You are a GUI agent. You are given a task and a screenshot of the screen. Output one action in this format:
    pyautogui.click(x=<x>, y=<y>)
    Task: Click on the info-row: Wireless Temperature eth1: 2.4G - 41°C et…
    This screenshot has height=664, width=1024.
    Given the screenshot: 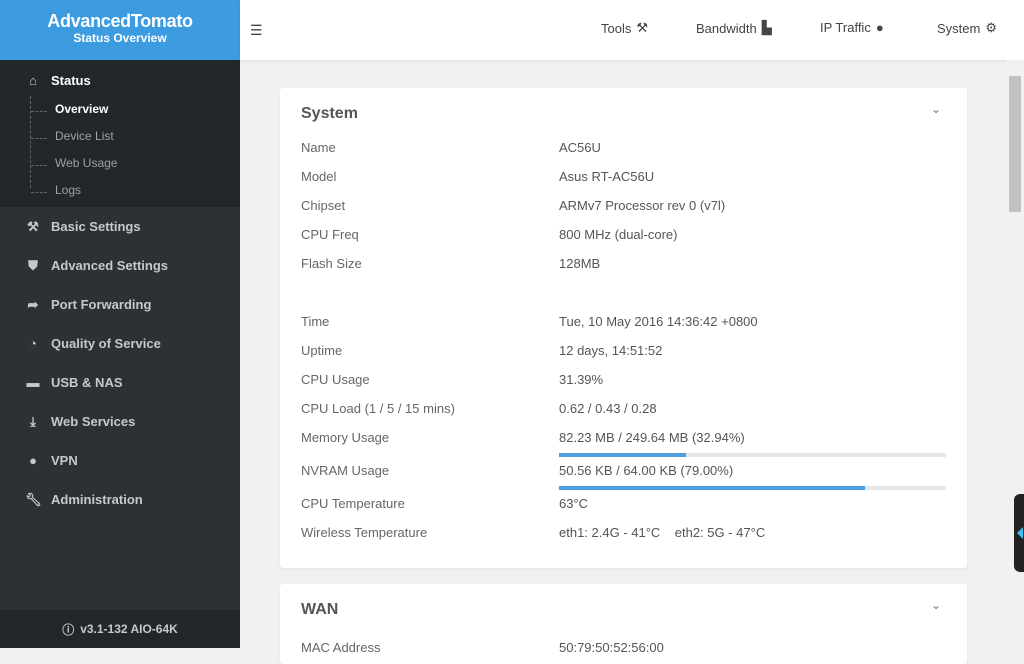 What is the action you would take?
    pyautogui.click(x=623, y=535)
    